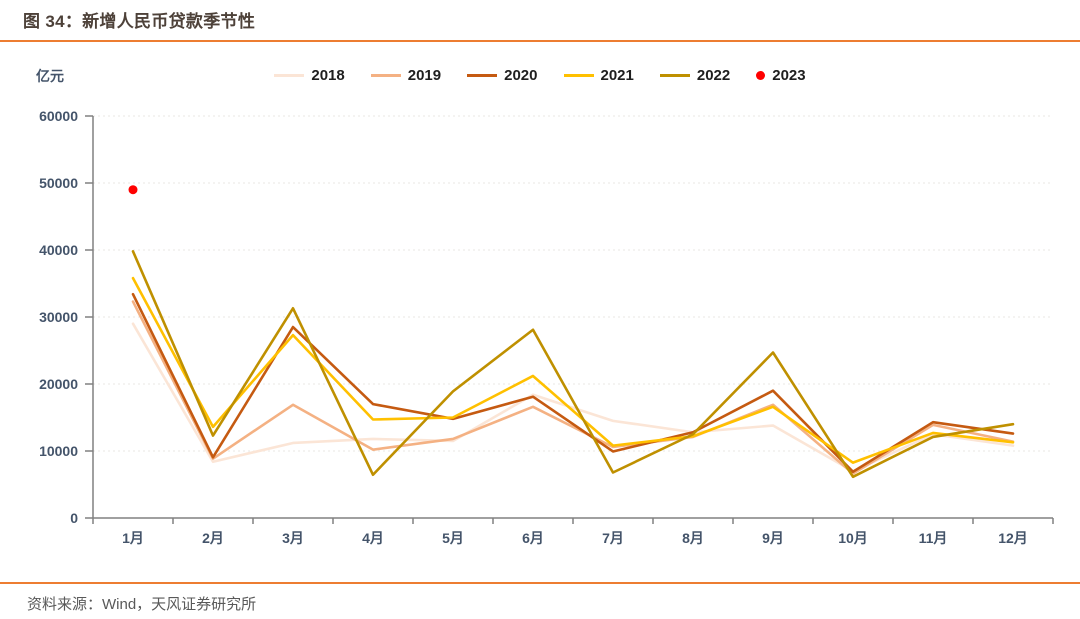 This screenshot has height=619, width=1080. Describe the element at coordinates (533, 538) in the screenshot. I see `x-tick-label: 6月` at that location.